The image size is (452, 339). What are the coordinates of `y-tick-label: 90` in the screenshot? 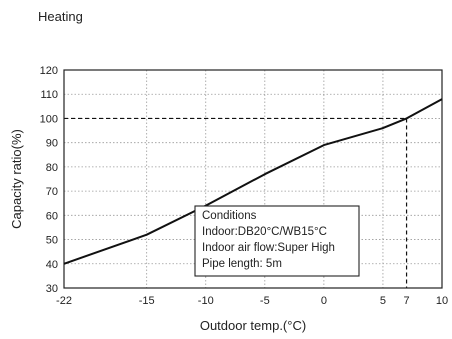 It's located at (52, 144).